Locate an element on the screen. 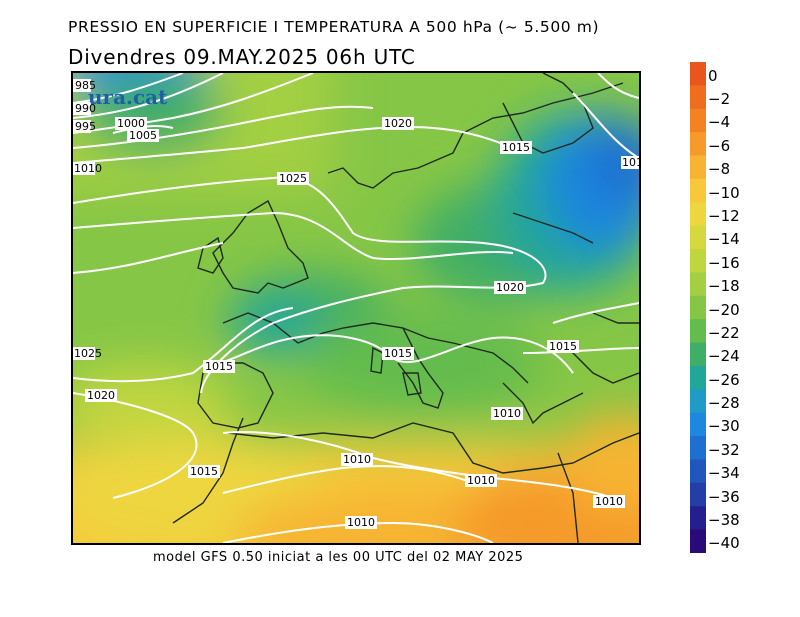 Image resolution: width=800 pixels, height=617 pixels. svg-text: 985 is located at coordinates (85, 85).